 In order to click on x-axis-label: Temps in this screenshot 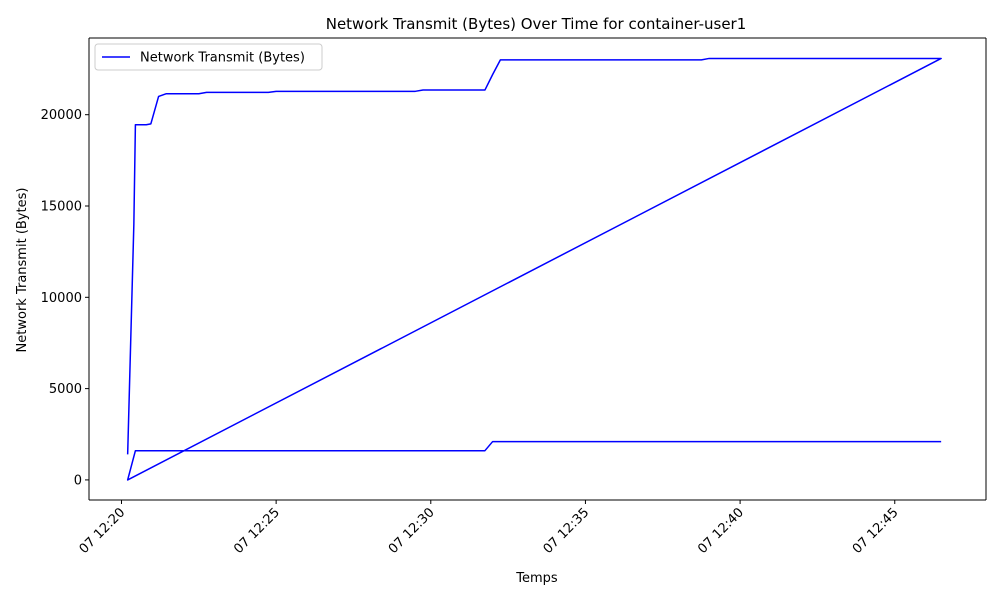, I will do `click(536, 578)`.